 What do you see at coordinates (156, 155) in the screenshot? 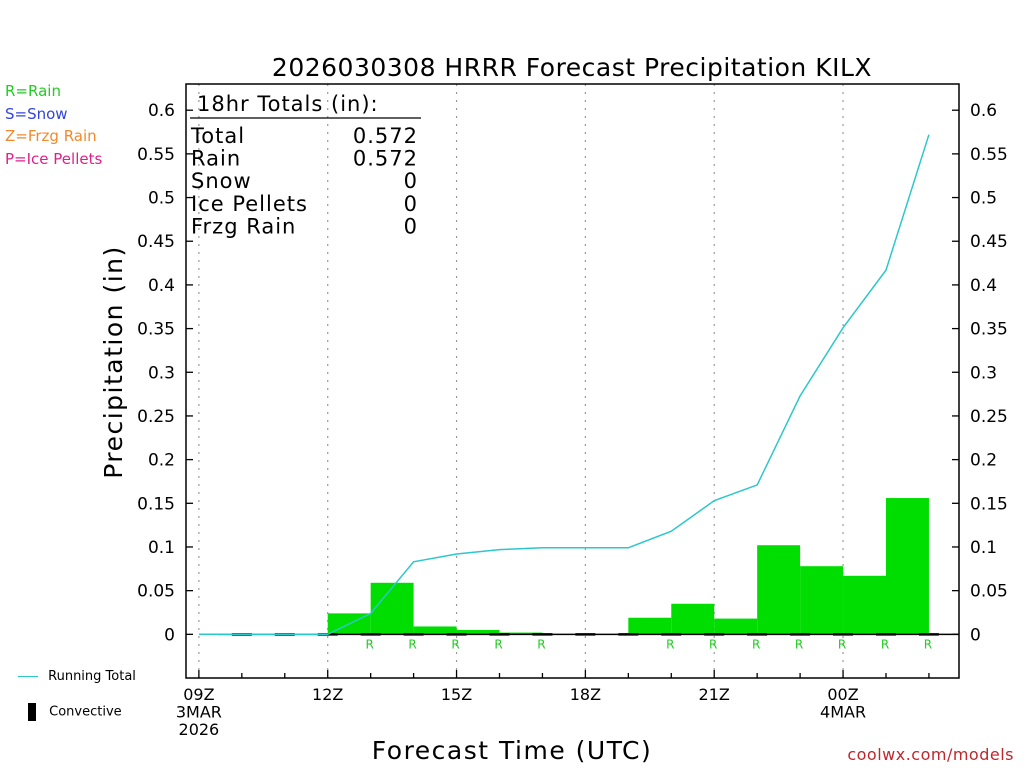
I see `y-tick-label-left: 0.55` at bounding box center [156, 155].